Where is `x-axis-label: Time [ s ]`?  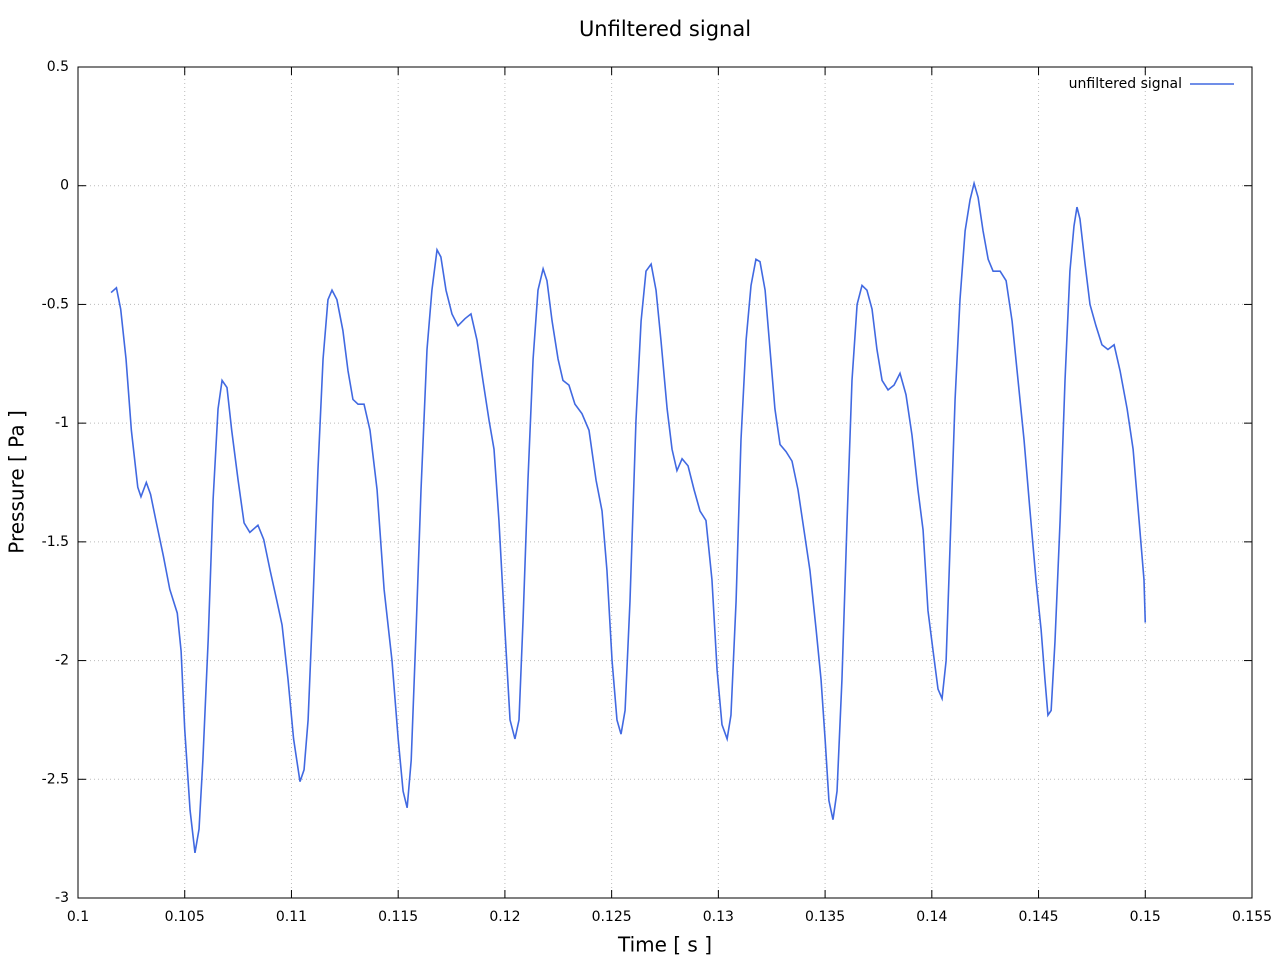 x-axis-label: Time [ s ] is located at coordinates (664, 945).